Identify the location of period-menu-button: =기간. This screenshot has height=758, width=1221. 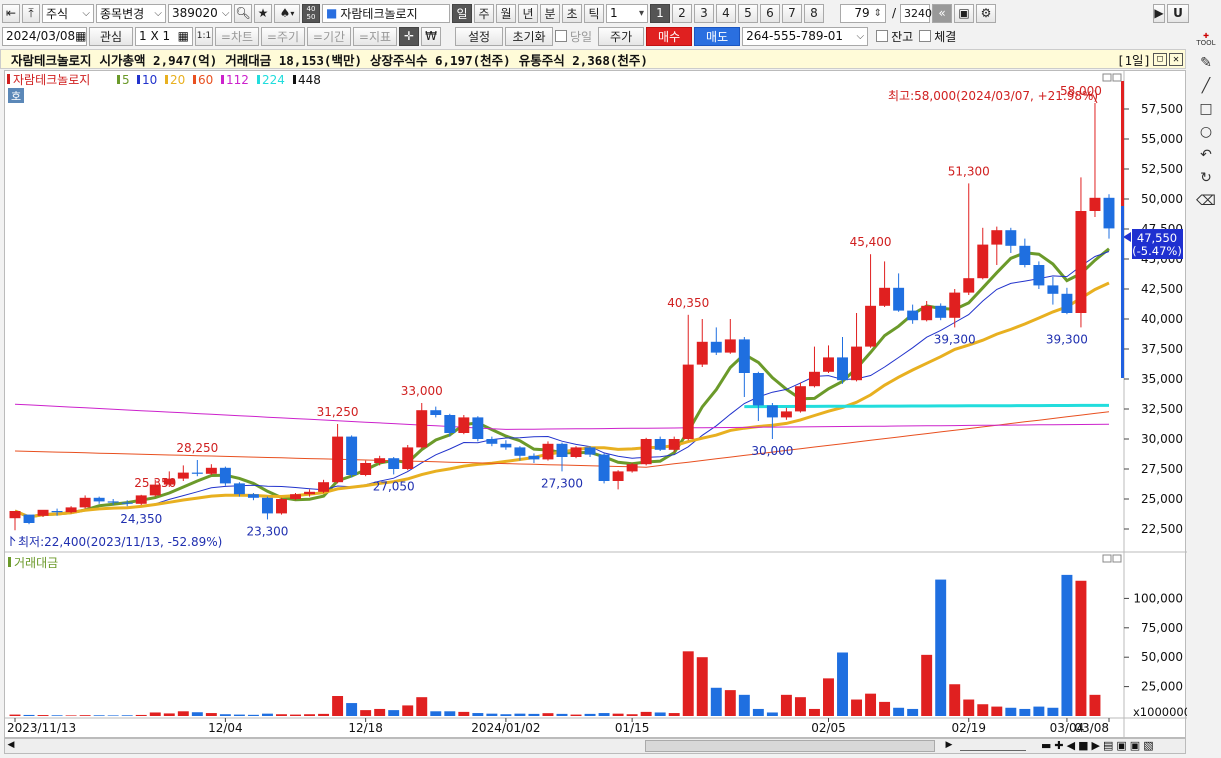
(329, 36).